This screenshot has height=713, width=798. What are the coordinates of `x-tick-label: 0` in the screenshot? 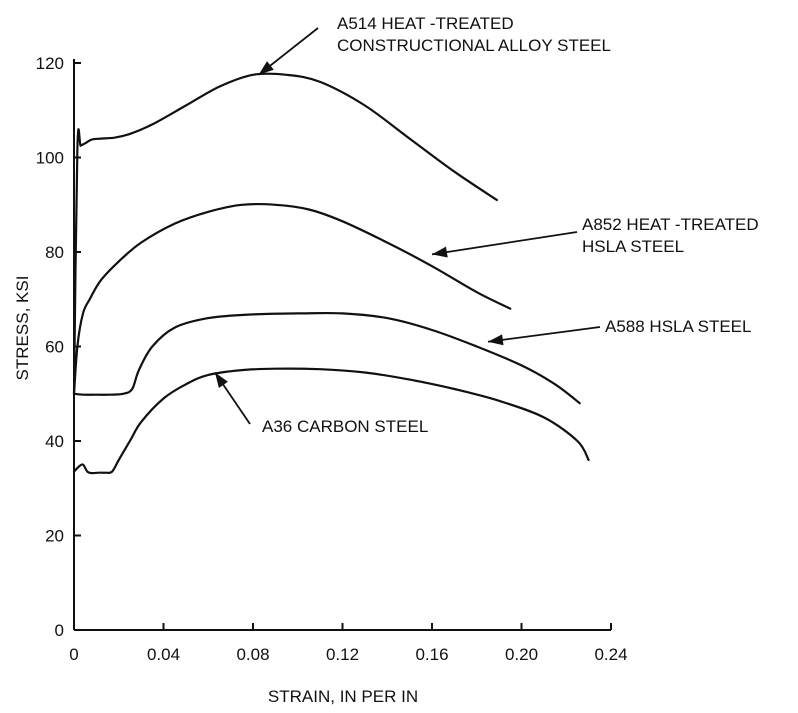 It's located at (73, 654).